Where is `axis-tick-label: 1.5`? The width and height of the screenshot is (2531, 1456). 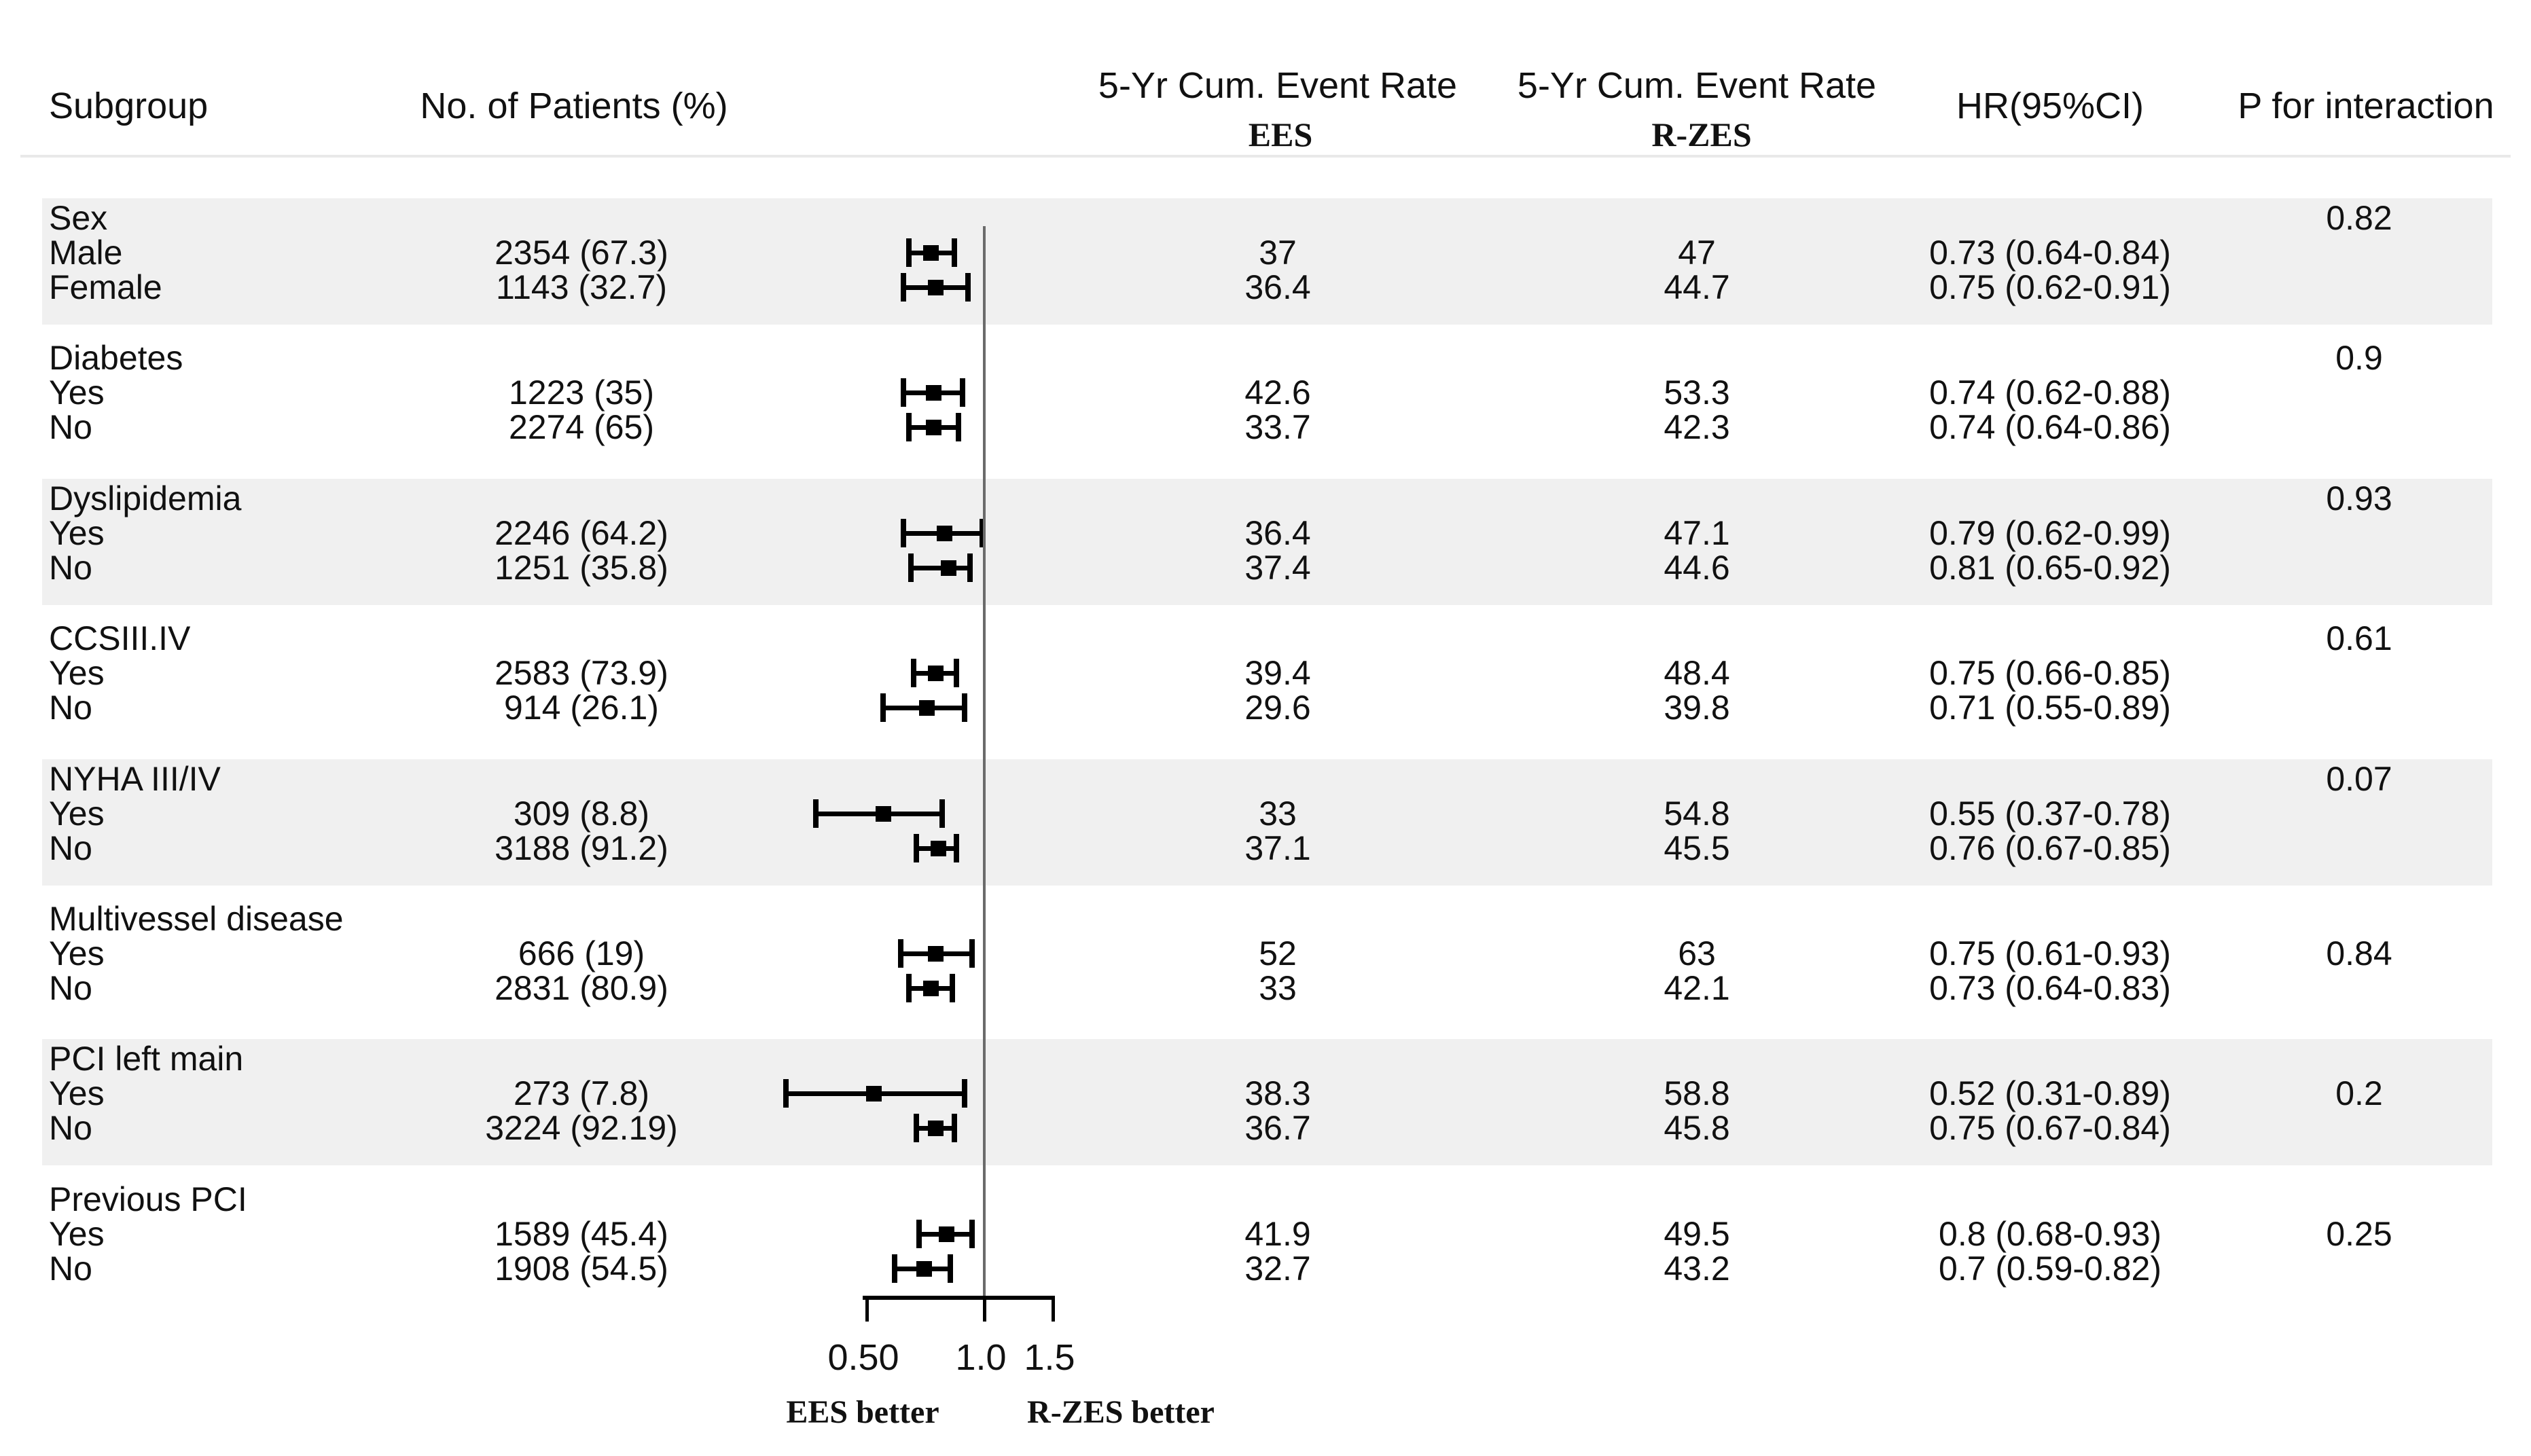 axis-tick-label: 1.5 is located at coordinates (1049, 1357).